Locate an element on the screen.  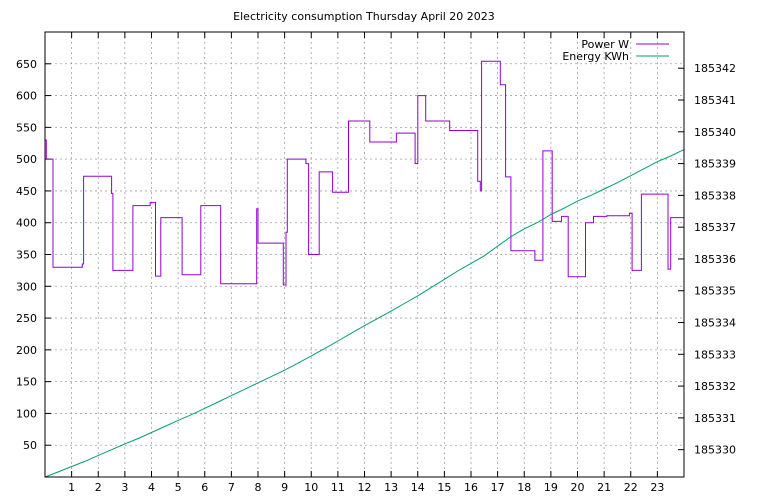
y-tick-label: 300 is located at coordinates (26, 286).